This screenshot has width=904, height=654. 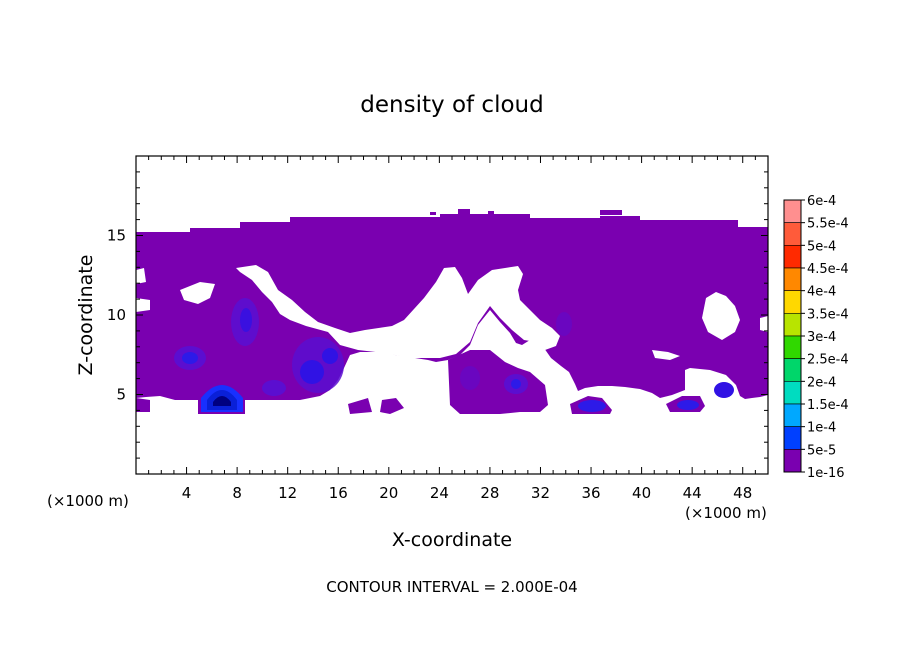 What do you see at coordinates (828, 314) in the screenshot?
I see `colorbar-label: 3.5e-4` at bounding box center [828, 314].